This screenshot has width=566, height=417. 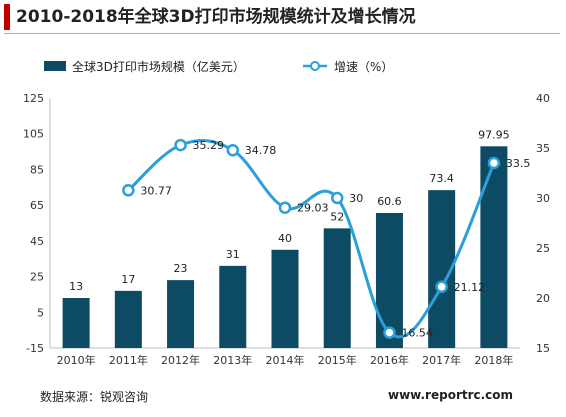 I want to click on x-axis-tick-label: 2010年, so click(x=76, y=360).